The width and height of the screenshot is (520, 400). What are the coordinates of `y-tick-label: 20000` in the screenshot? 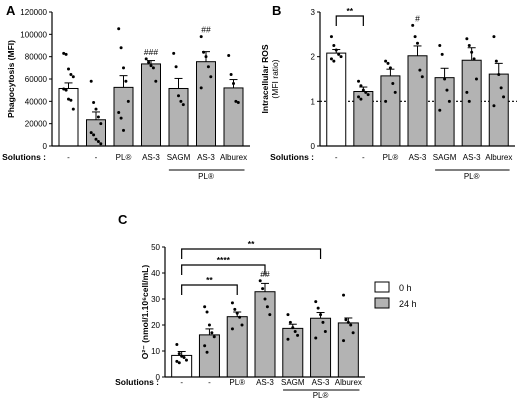 It's located at (36, 124).